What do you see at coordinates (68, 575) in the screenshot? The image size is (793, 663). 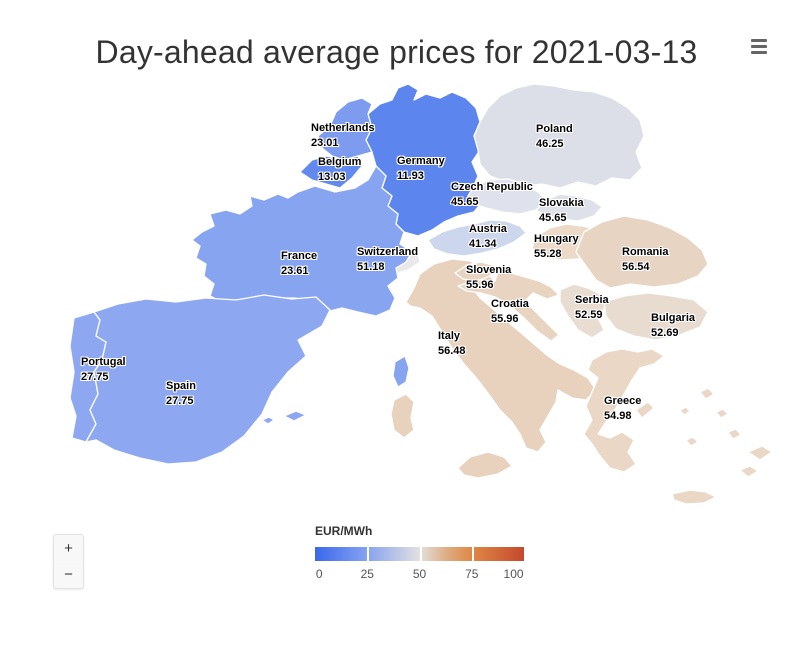 I see `zoom-out-button: −` at bounding box center [68, 575].